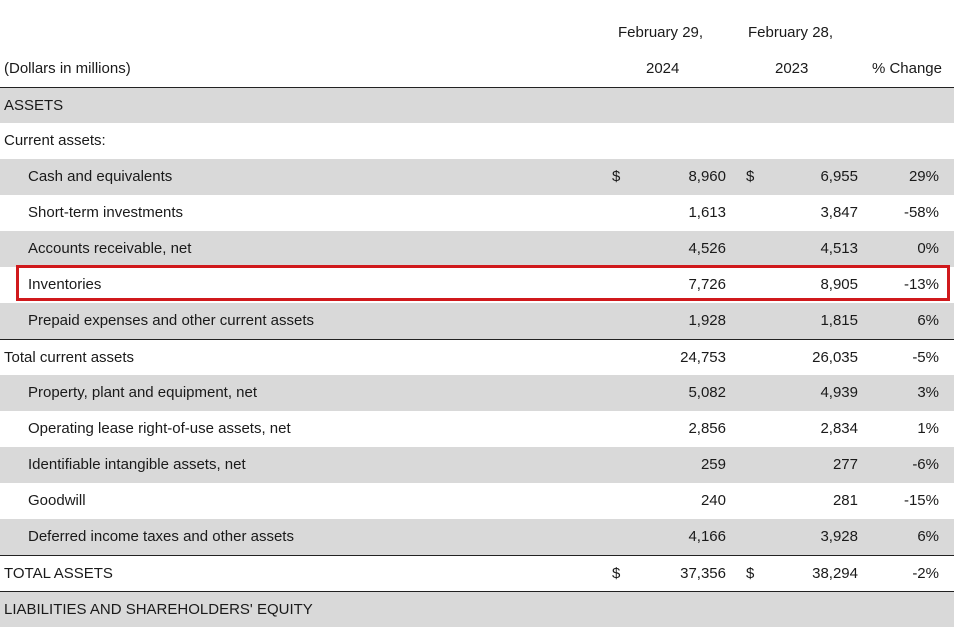 The height and width of the screenshot is (630, 954). Describe the element at coordinates (106, 212) in the screenshot. I see `row-label: Short-term investments` at that location.